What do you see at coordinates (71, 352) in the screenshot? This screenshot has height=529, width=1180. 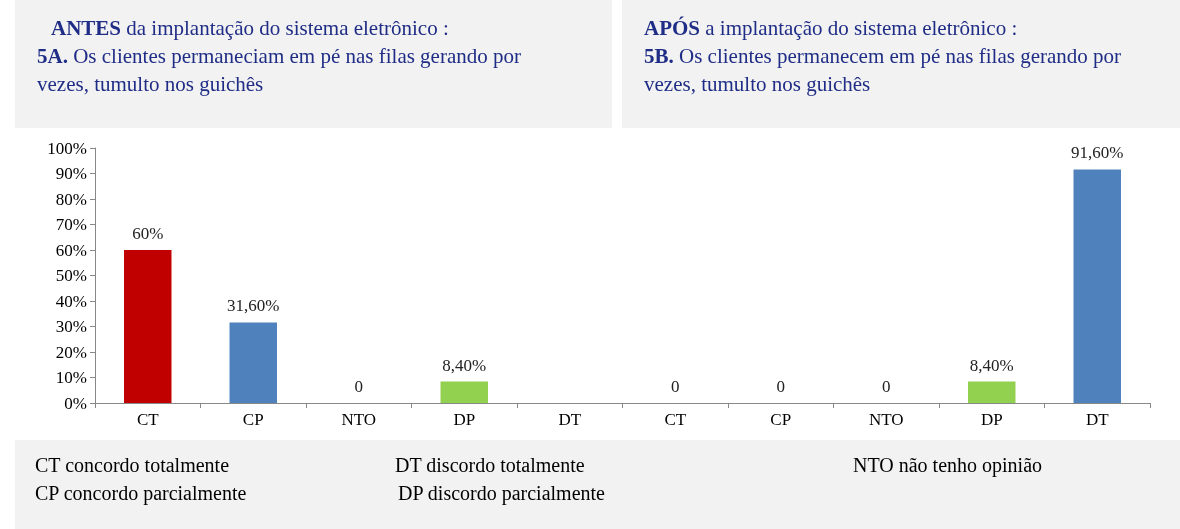 I see `y-tick-label: 20%` at bounding box center [71, 352].